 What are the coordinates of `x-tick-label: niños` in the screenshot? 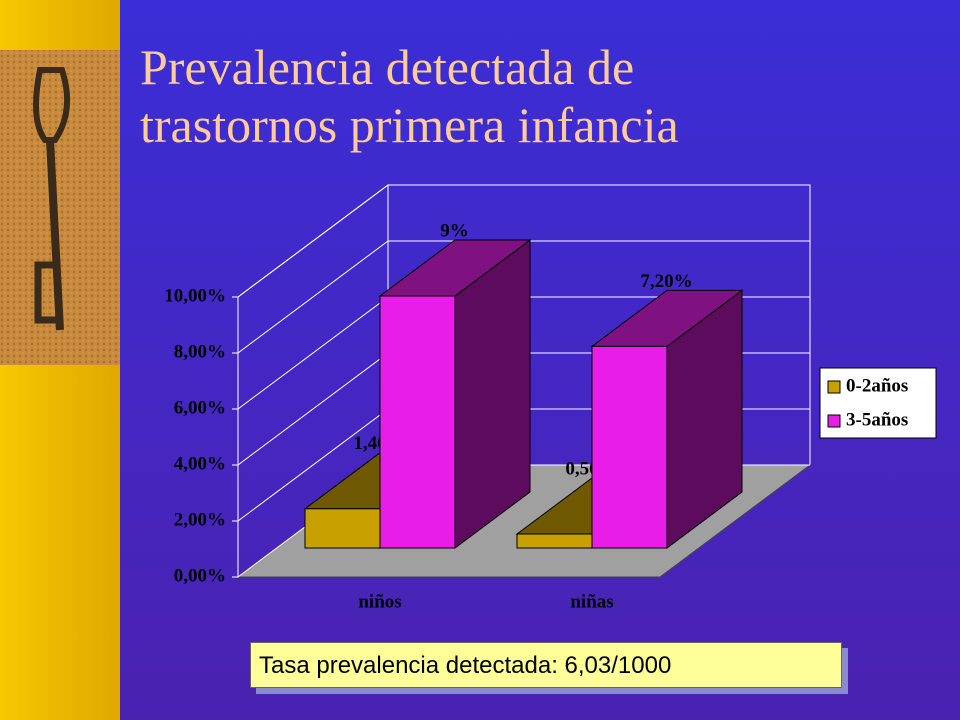 It's located at (379, 601).